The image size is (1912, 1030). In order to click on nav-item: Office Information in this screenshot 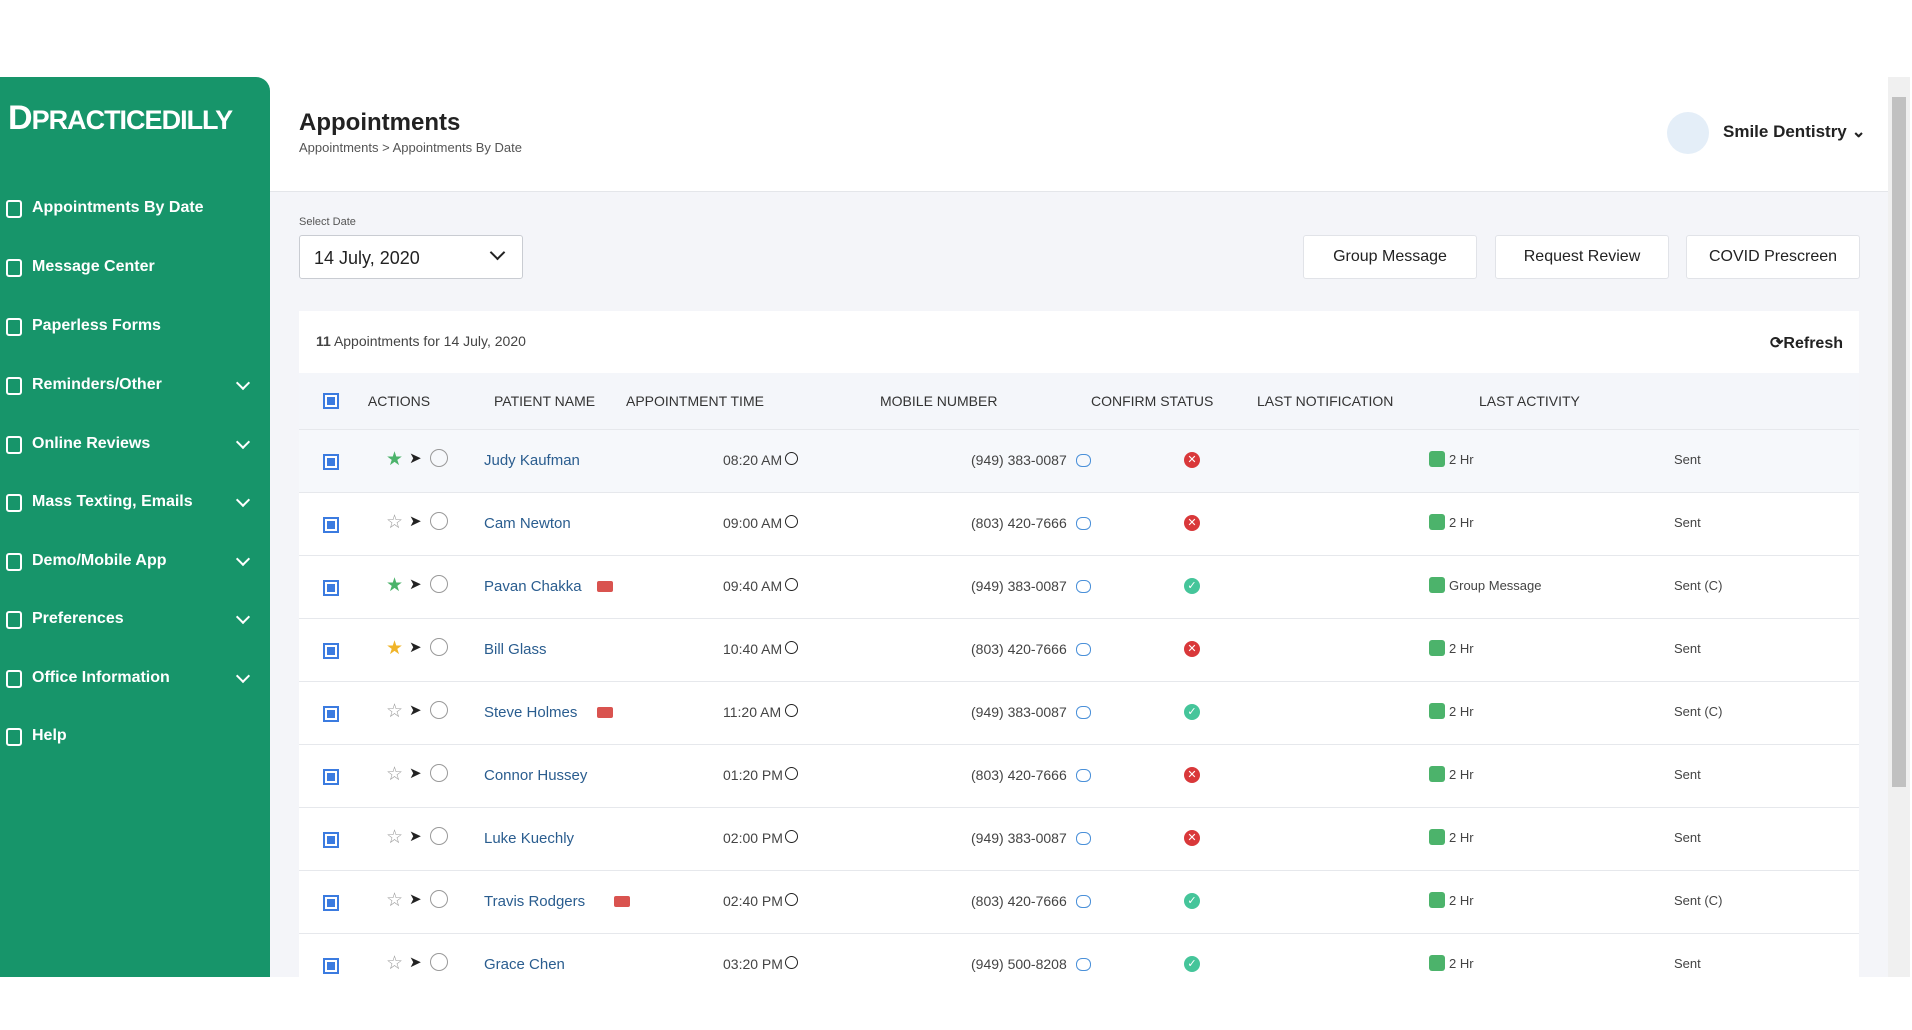, I will do `click(101, 677)`.